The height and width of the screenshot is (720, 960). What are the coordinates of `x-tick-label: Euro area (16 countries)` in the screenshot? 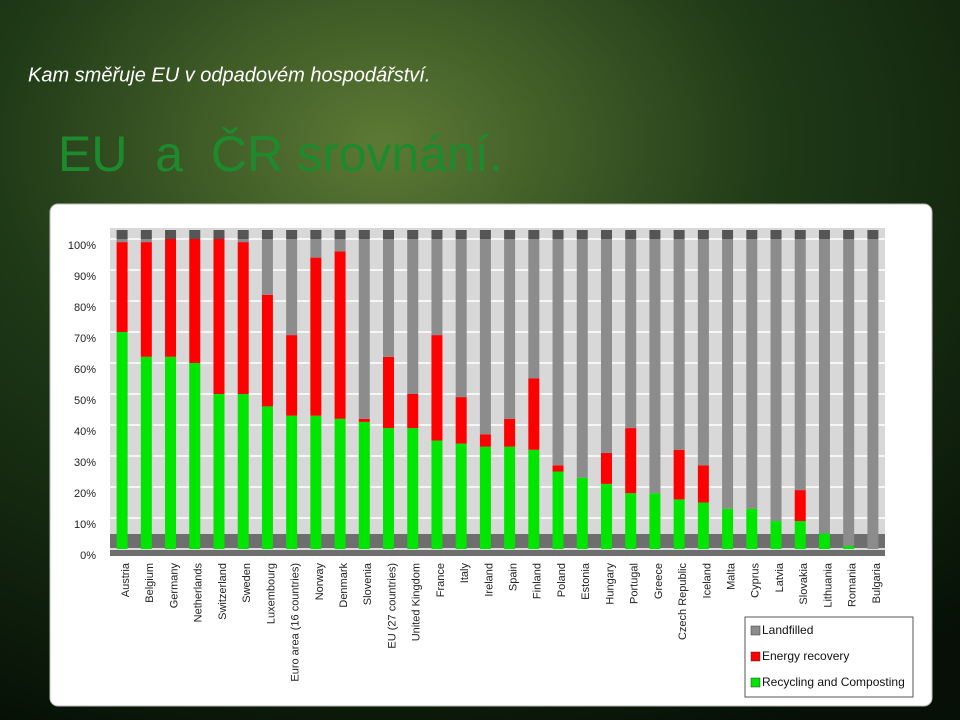 It's located at (296, 622).